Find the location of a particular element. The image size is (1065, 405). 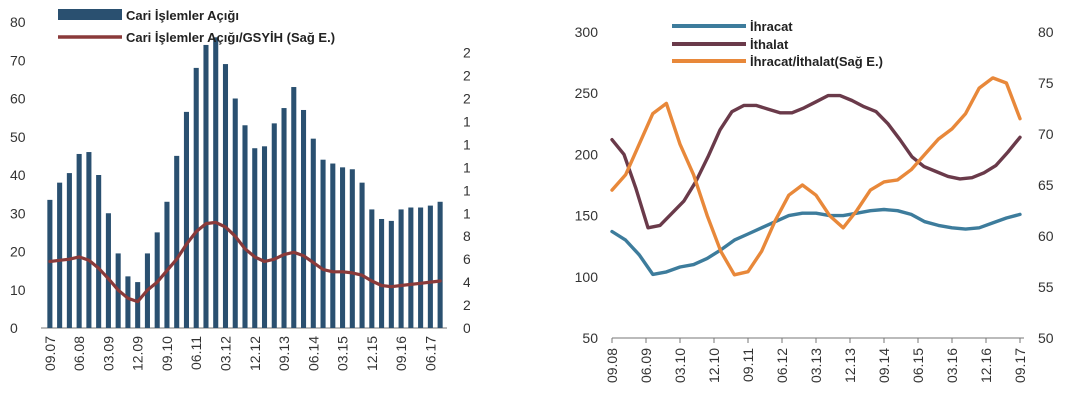

y-tick-left: 70 is located at coordinates (18, 60).